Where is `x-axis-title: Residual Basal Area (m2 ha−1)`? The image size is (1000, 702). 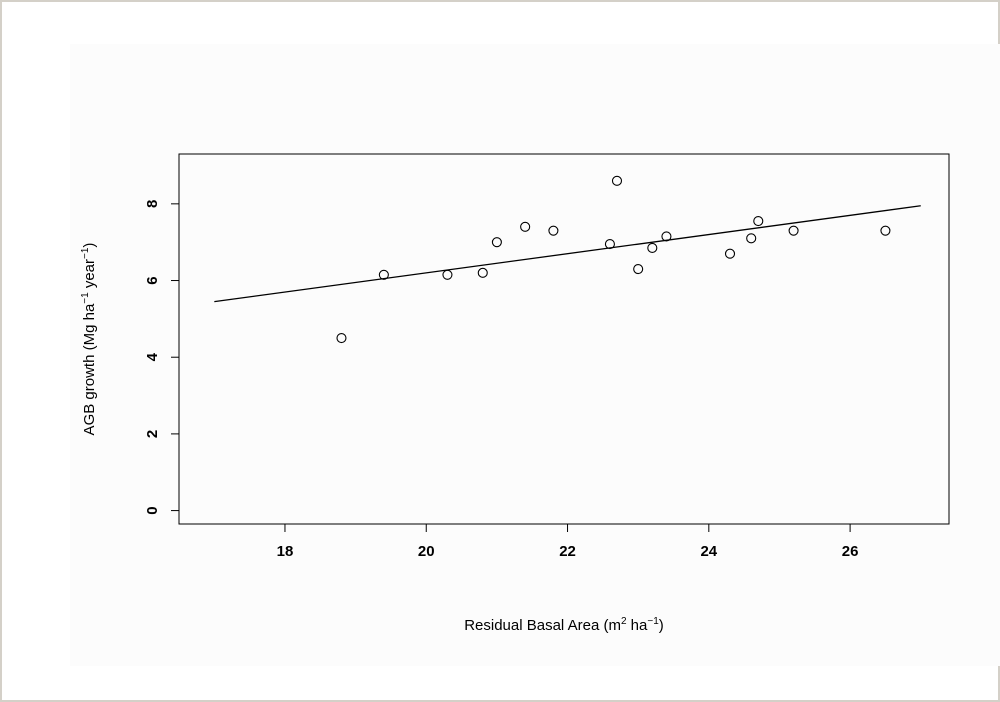 x-axis-title: Residual Basal Area (m2 ha−1) is located at coordinates (564, 625).